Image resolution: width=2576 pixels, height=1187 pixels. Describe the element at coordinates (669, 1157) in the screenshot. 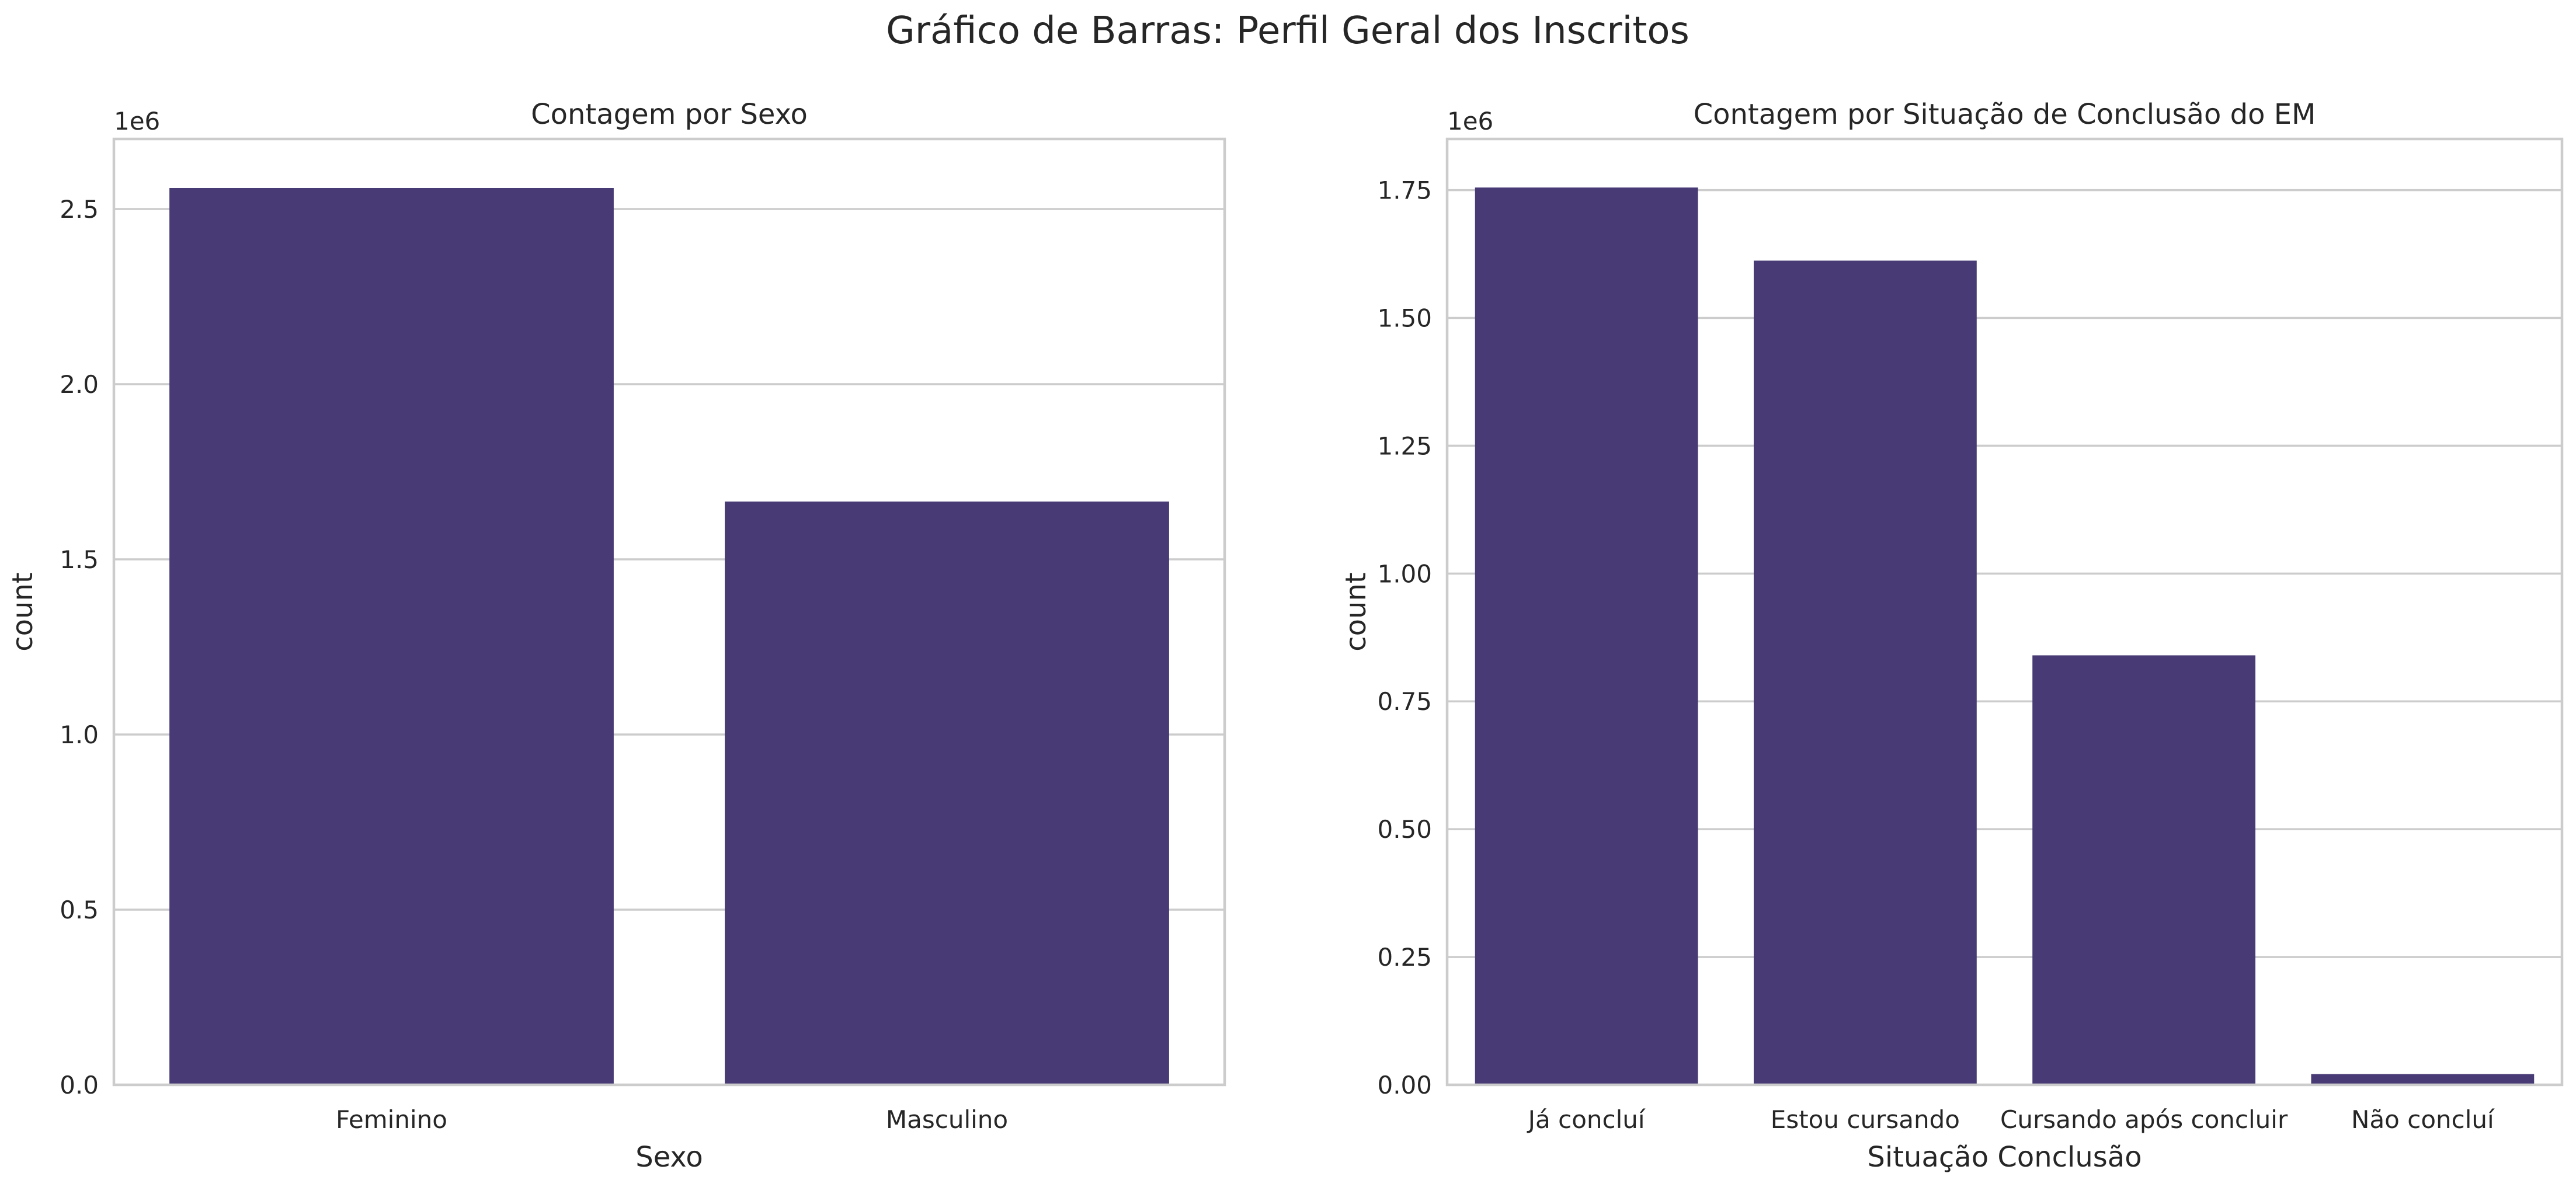

I see `x-axis-label: Sexo` at that location.